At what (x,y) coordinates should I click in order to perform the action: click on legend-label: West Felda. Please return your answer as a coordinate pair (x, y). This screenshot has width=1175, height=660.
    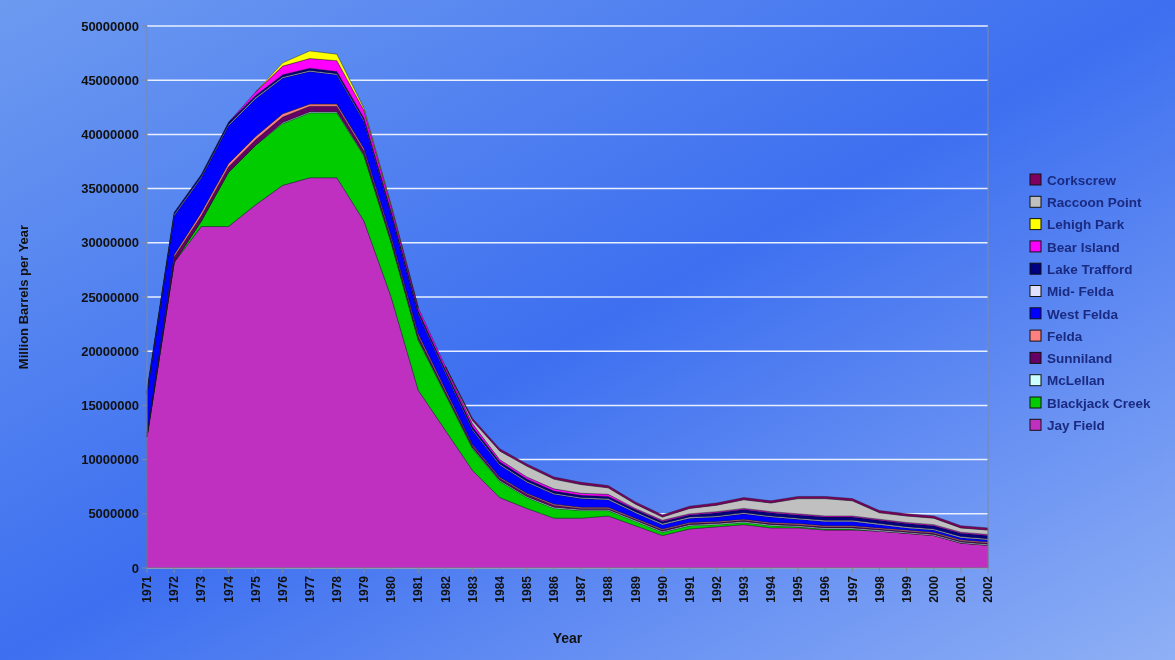
    Looking at the image, I should click on (1083, 314).